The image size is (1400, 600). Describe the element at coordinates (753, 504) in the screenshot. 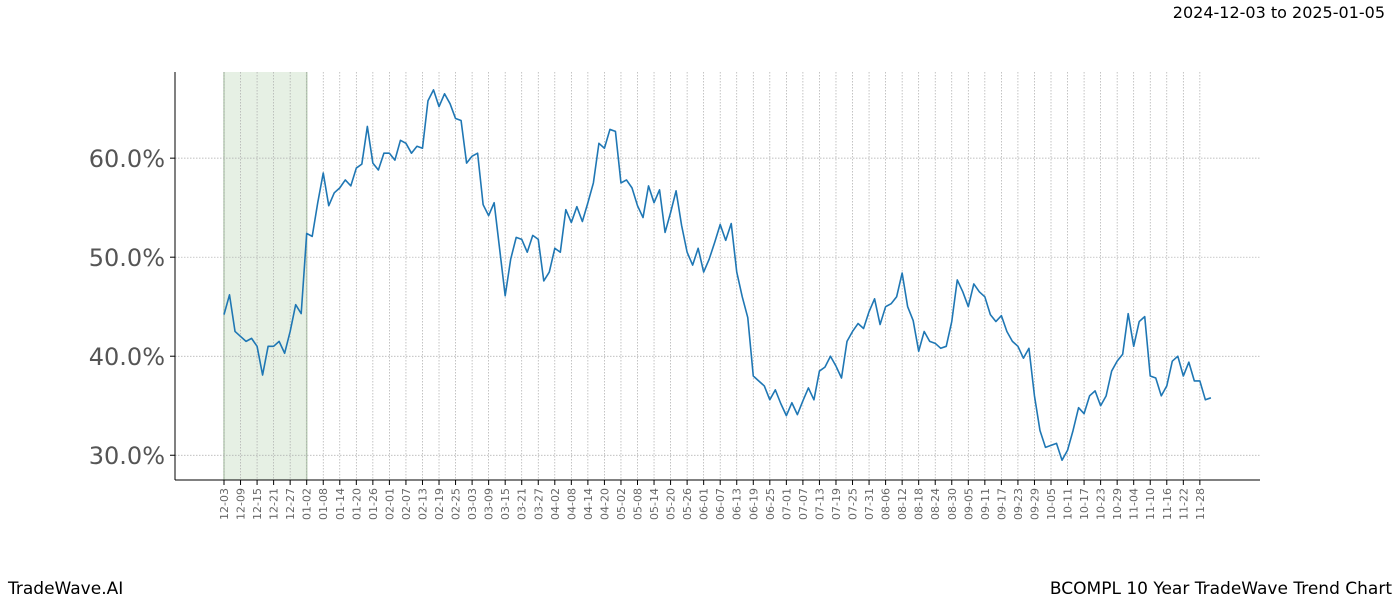

I see `x-tick-label: 06-19` at that location.